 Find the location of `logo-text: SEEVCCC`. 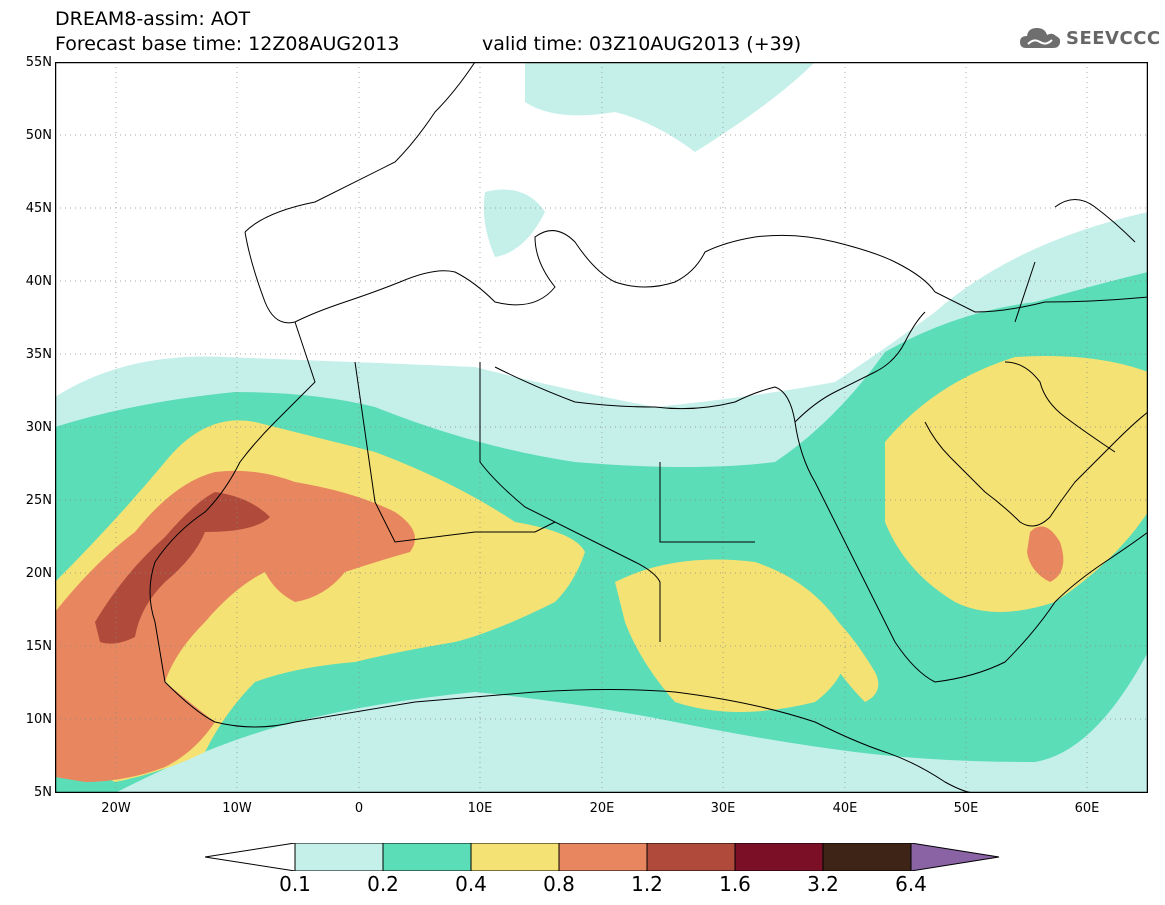

logo-text: SEEVCCC is located at coordinates (1113, 38).